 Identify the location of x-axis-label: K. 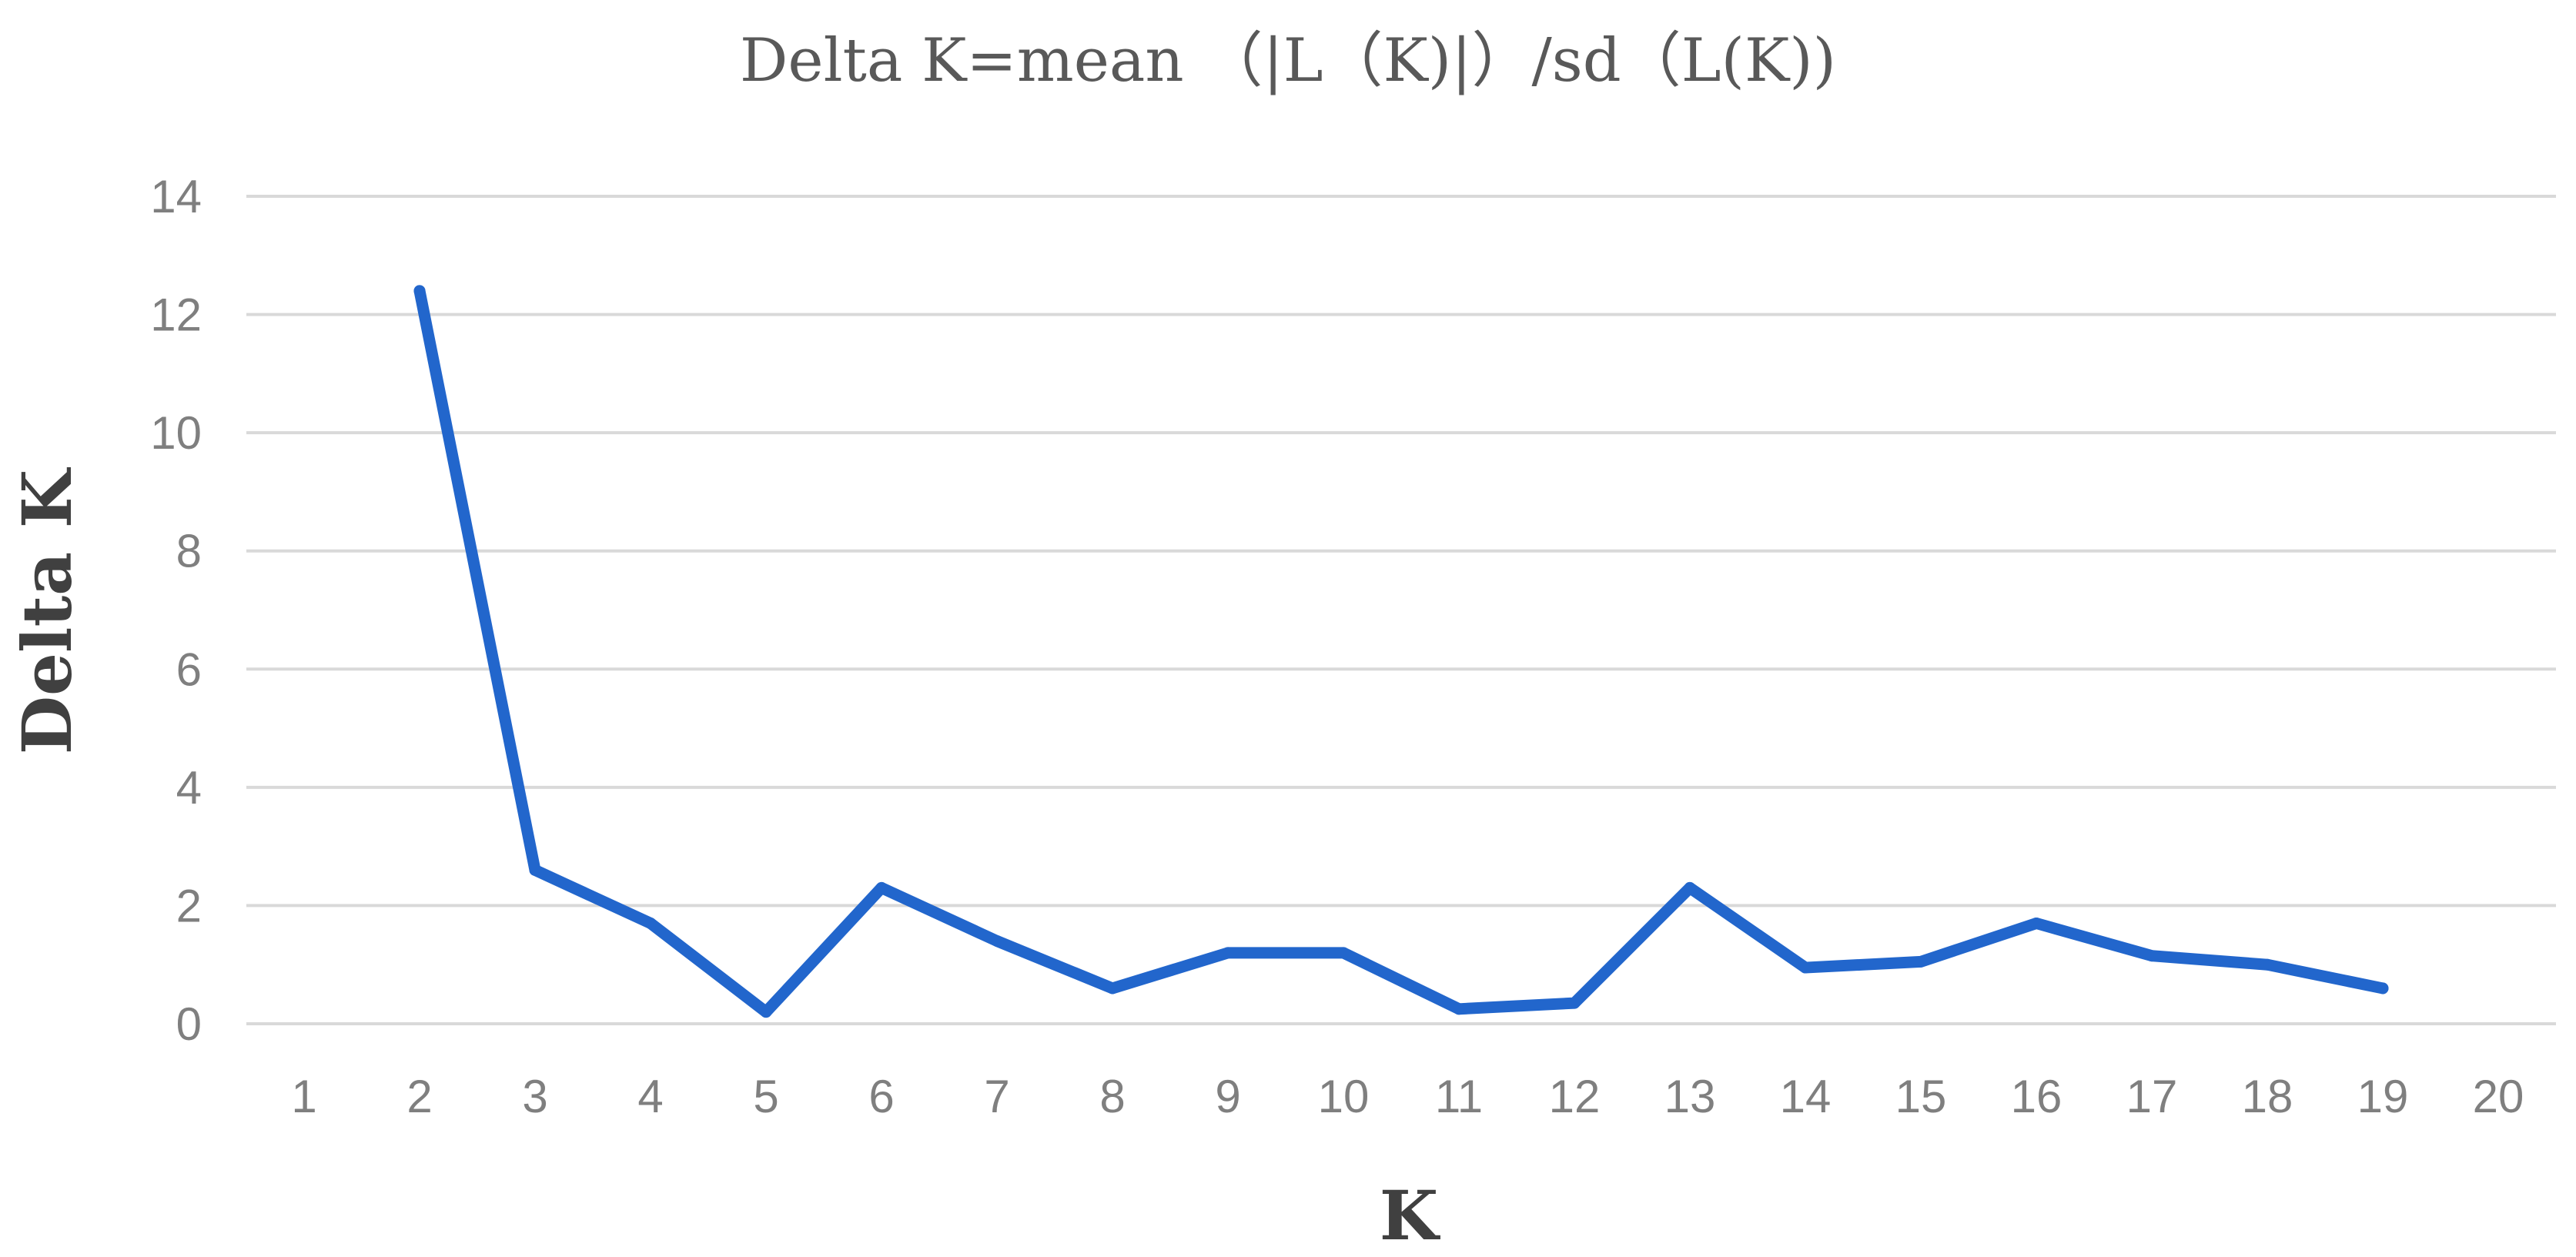
(1410, 1215).